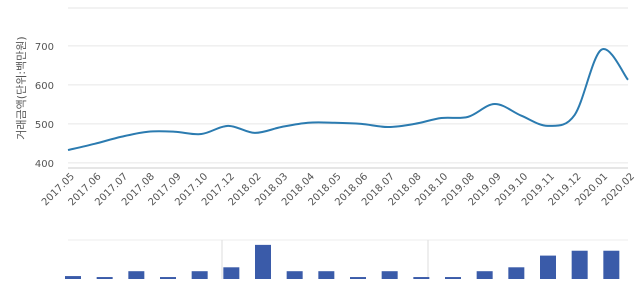 This screenshot has width=640, height=298. Describe the element at coordinates (44, 164) in the screenshot. I see `y-tick-label: 400` at that location.